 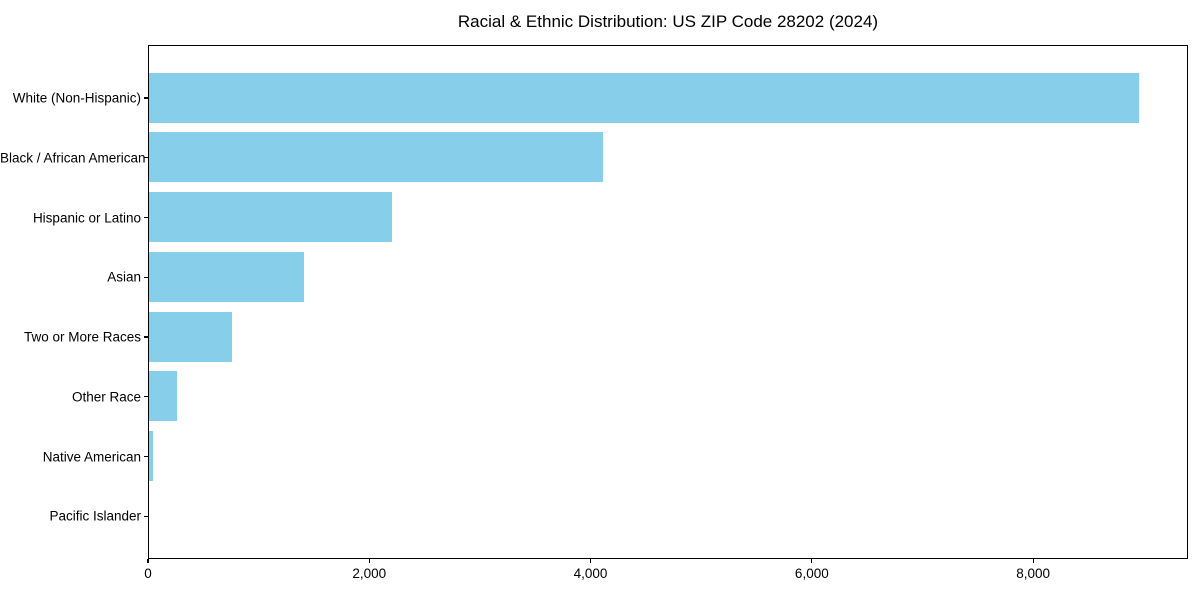 What do you see at coordinates (590, 573) in the screenshot?
I see `x-tick-label: 4,000` at bounding box center [590, 573].